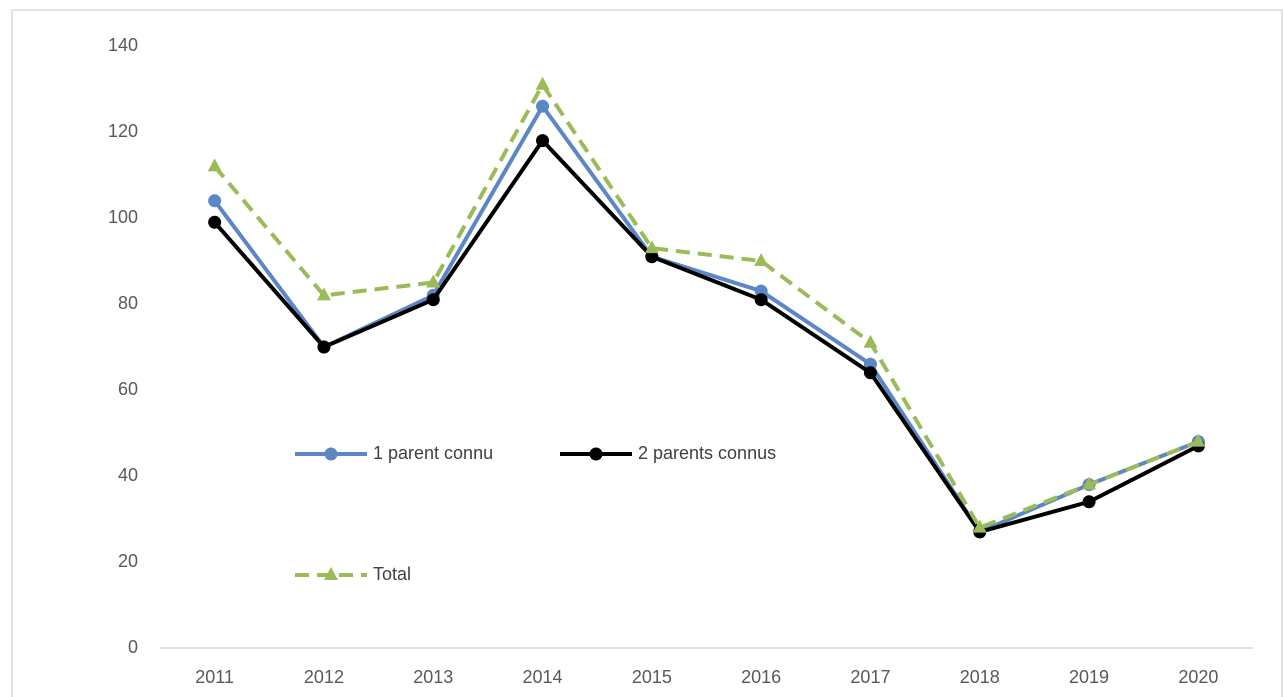  Describe the element at coordinates (535, 513) in the screenshot. I see `legend: 1 parent connu 2 parents connus Total` at that location.